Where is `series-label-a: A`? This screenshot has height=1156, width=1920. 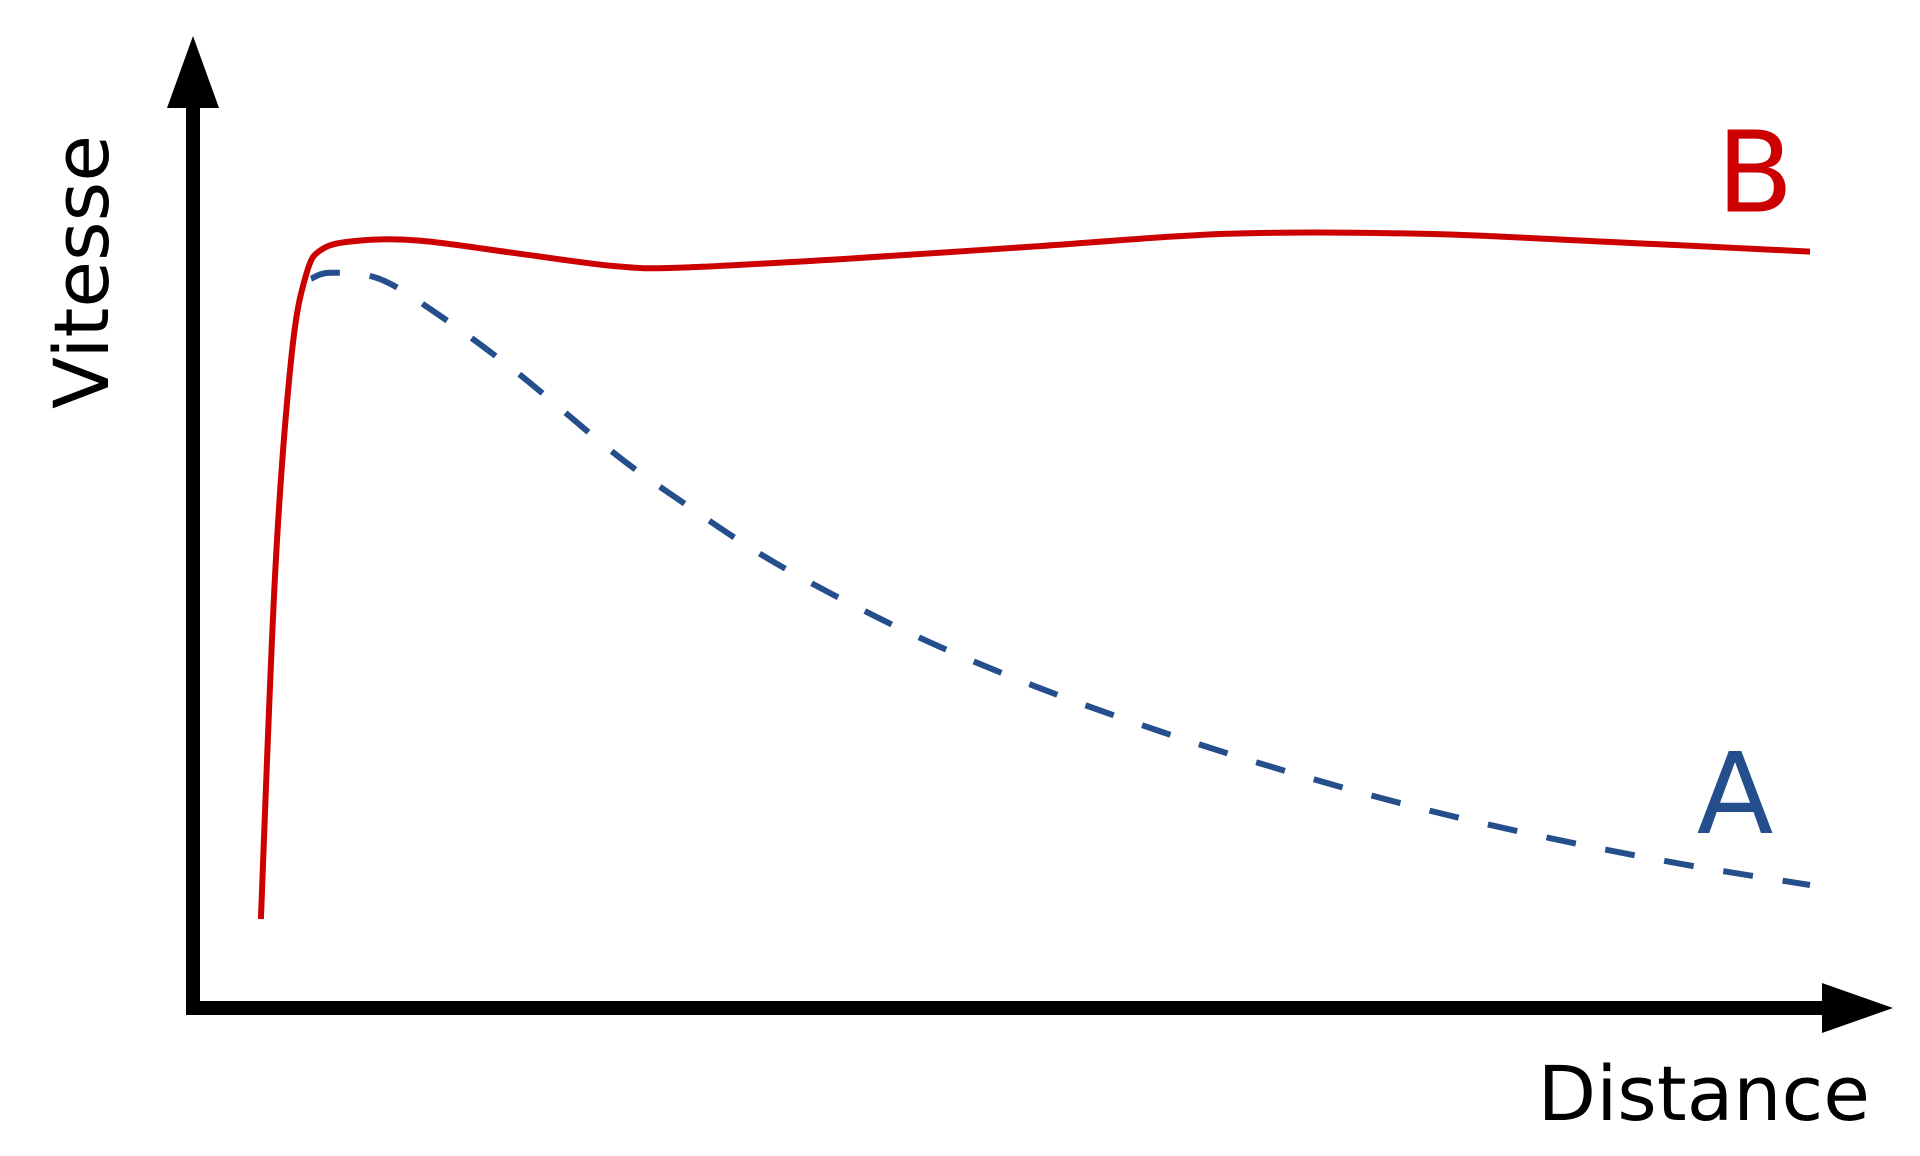 series-label-a: A is located at coordinates (1735, 795).